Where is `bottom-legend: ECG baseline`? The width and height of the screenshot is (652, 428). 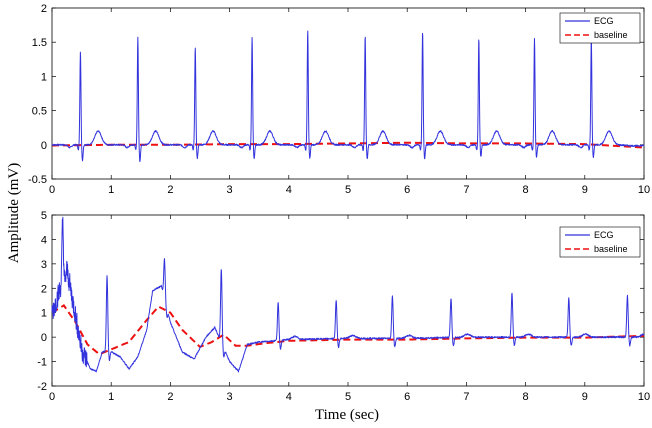 bottom-legend: ECG baseline is located at coordinates (600, 242).